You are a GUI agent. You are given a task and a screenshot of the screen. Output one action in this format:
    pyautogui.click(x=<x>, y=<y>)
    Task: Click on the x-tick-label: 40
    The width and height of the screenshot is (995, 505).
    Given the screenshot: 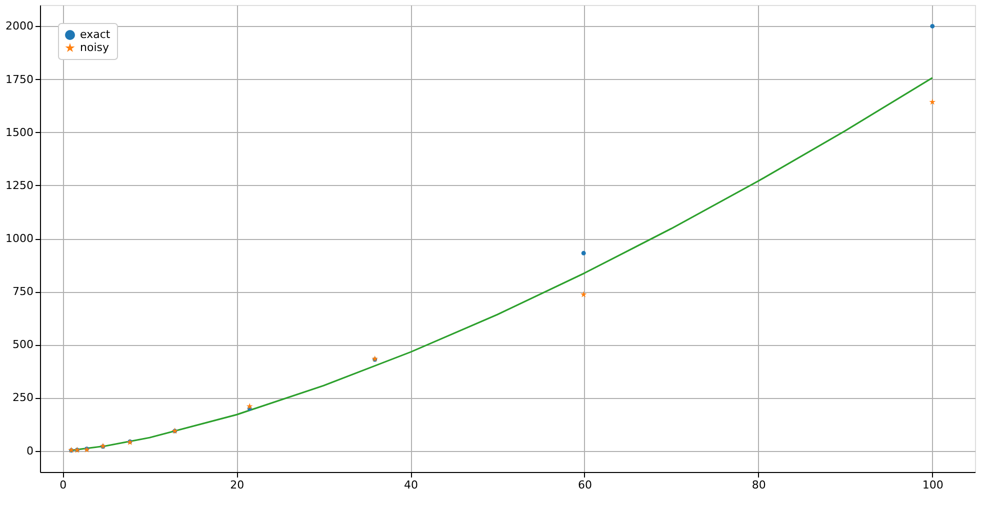 What is the action you would take?
    pyautogui.click(x=411, y=485)
    